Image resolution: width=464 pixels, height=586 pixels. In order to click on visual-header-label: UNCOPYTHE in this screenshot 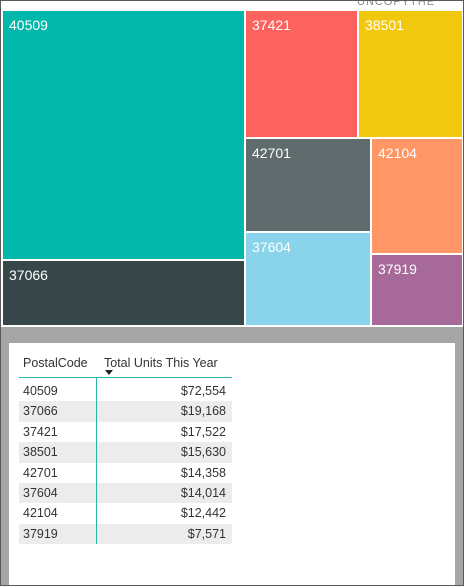, I will do `click(396, 3)`.